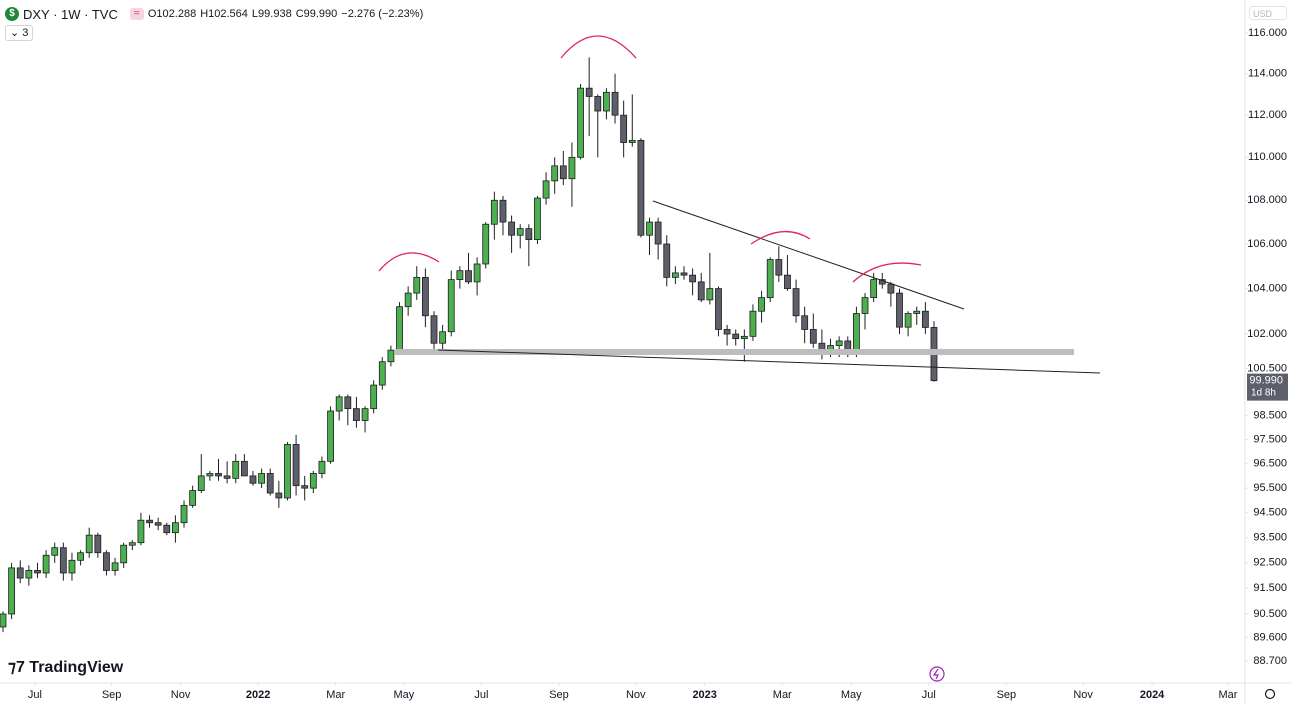 This screenshot has width=1292, height=704. What do you see at coordinates (382, 14) in the screenshot?
I see `ohlc-change: −2.276 (−2.23%)` at bounding box center [382, 14].